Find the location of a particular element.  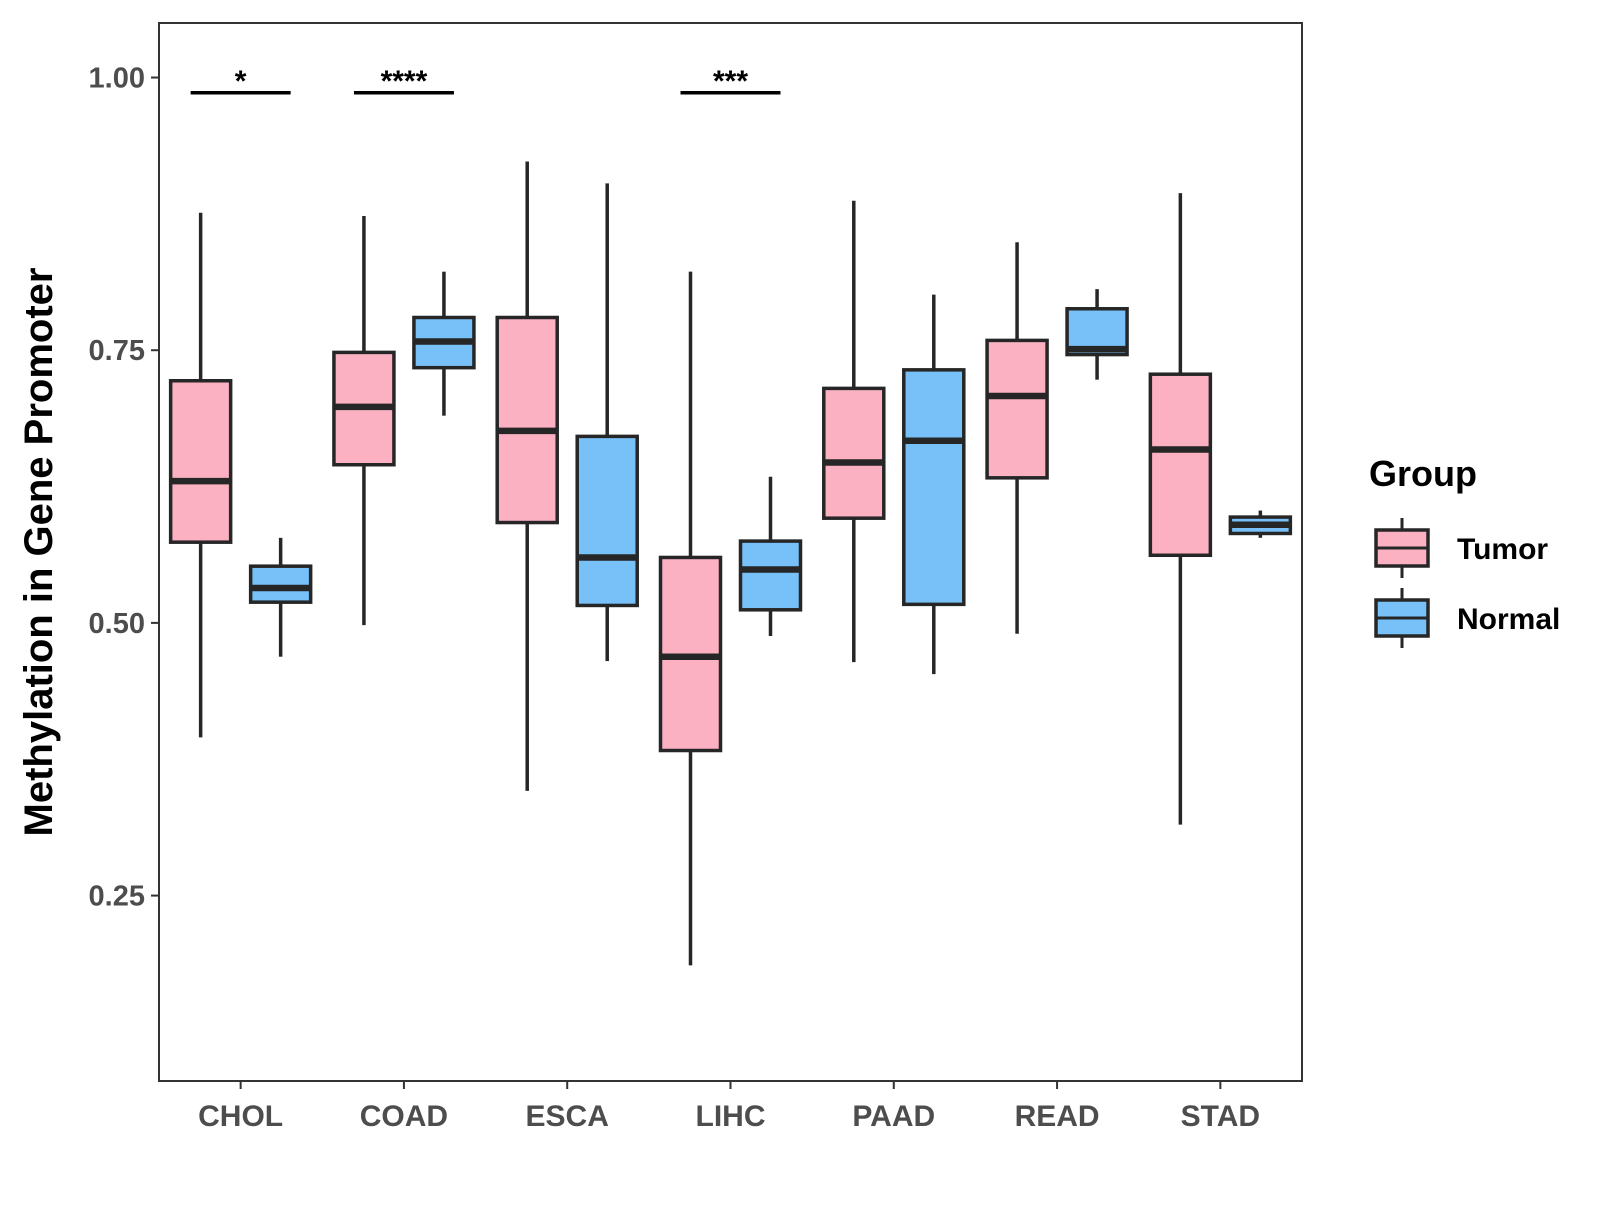

legend-item-tumor: Tumor is located at coordinates (1461, 548).